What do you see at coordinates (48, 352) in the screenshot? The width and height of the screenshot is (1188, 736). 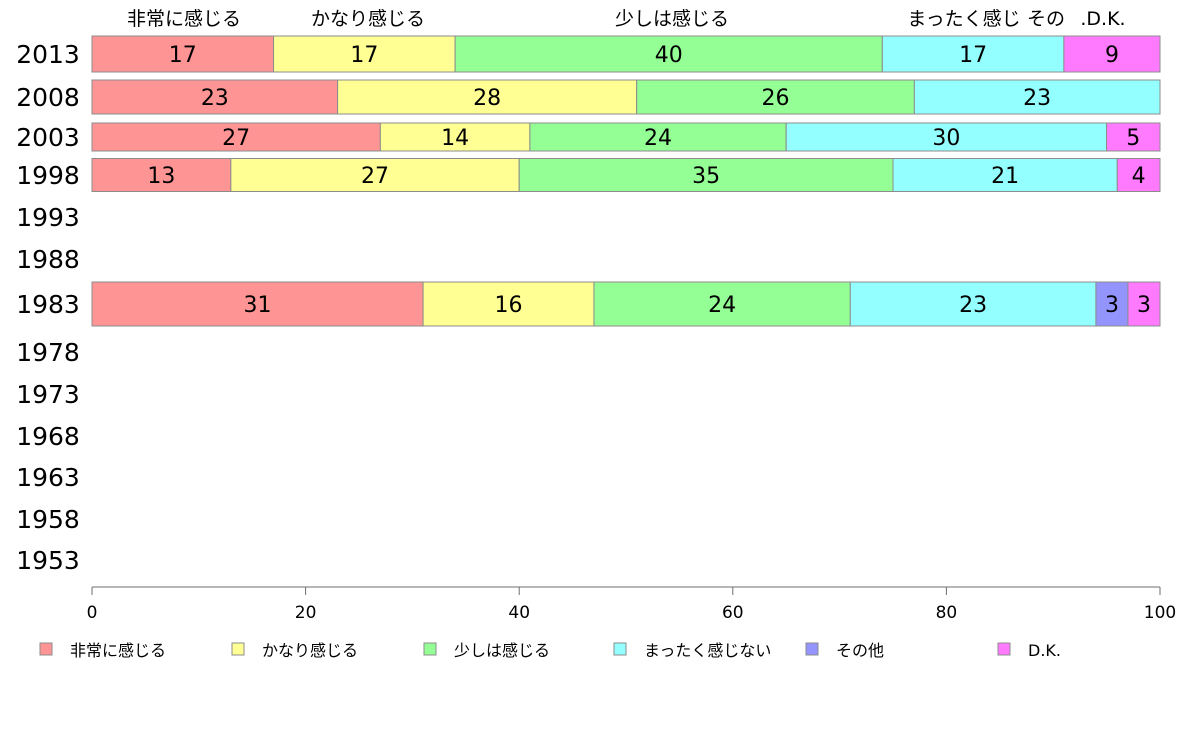 I see `year-label: 1978` at bounding box center [48, 352].